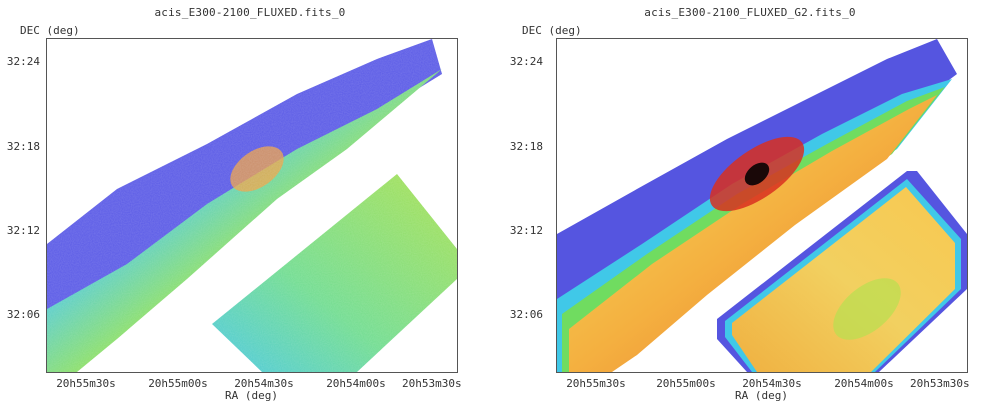  What do you see at coordinates (761, 395) in the screenshot?
I see `right-x-axis-label: RA (deg)` at bounding box center [761, 395].